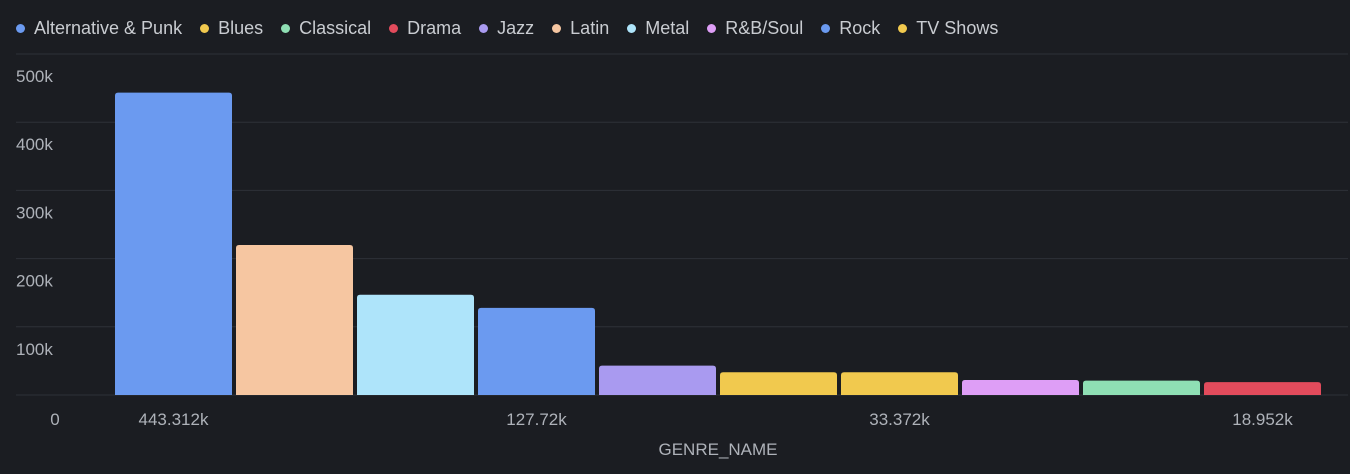 The image size is (1350, 474). Describe the element at coordinates (174, 419) in the screenshot. I see `x-tick-label: 443.312k` at that location.